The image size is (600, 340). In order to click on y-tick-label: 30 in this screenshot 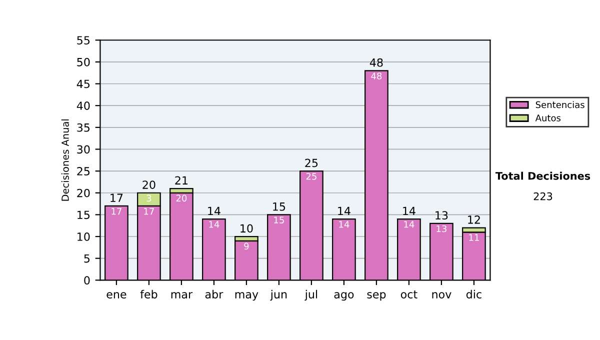, I will do `click(83, 149)`.